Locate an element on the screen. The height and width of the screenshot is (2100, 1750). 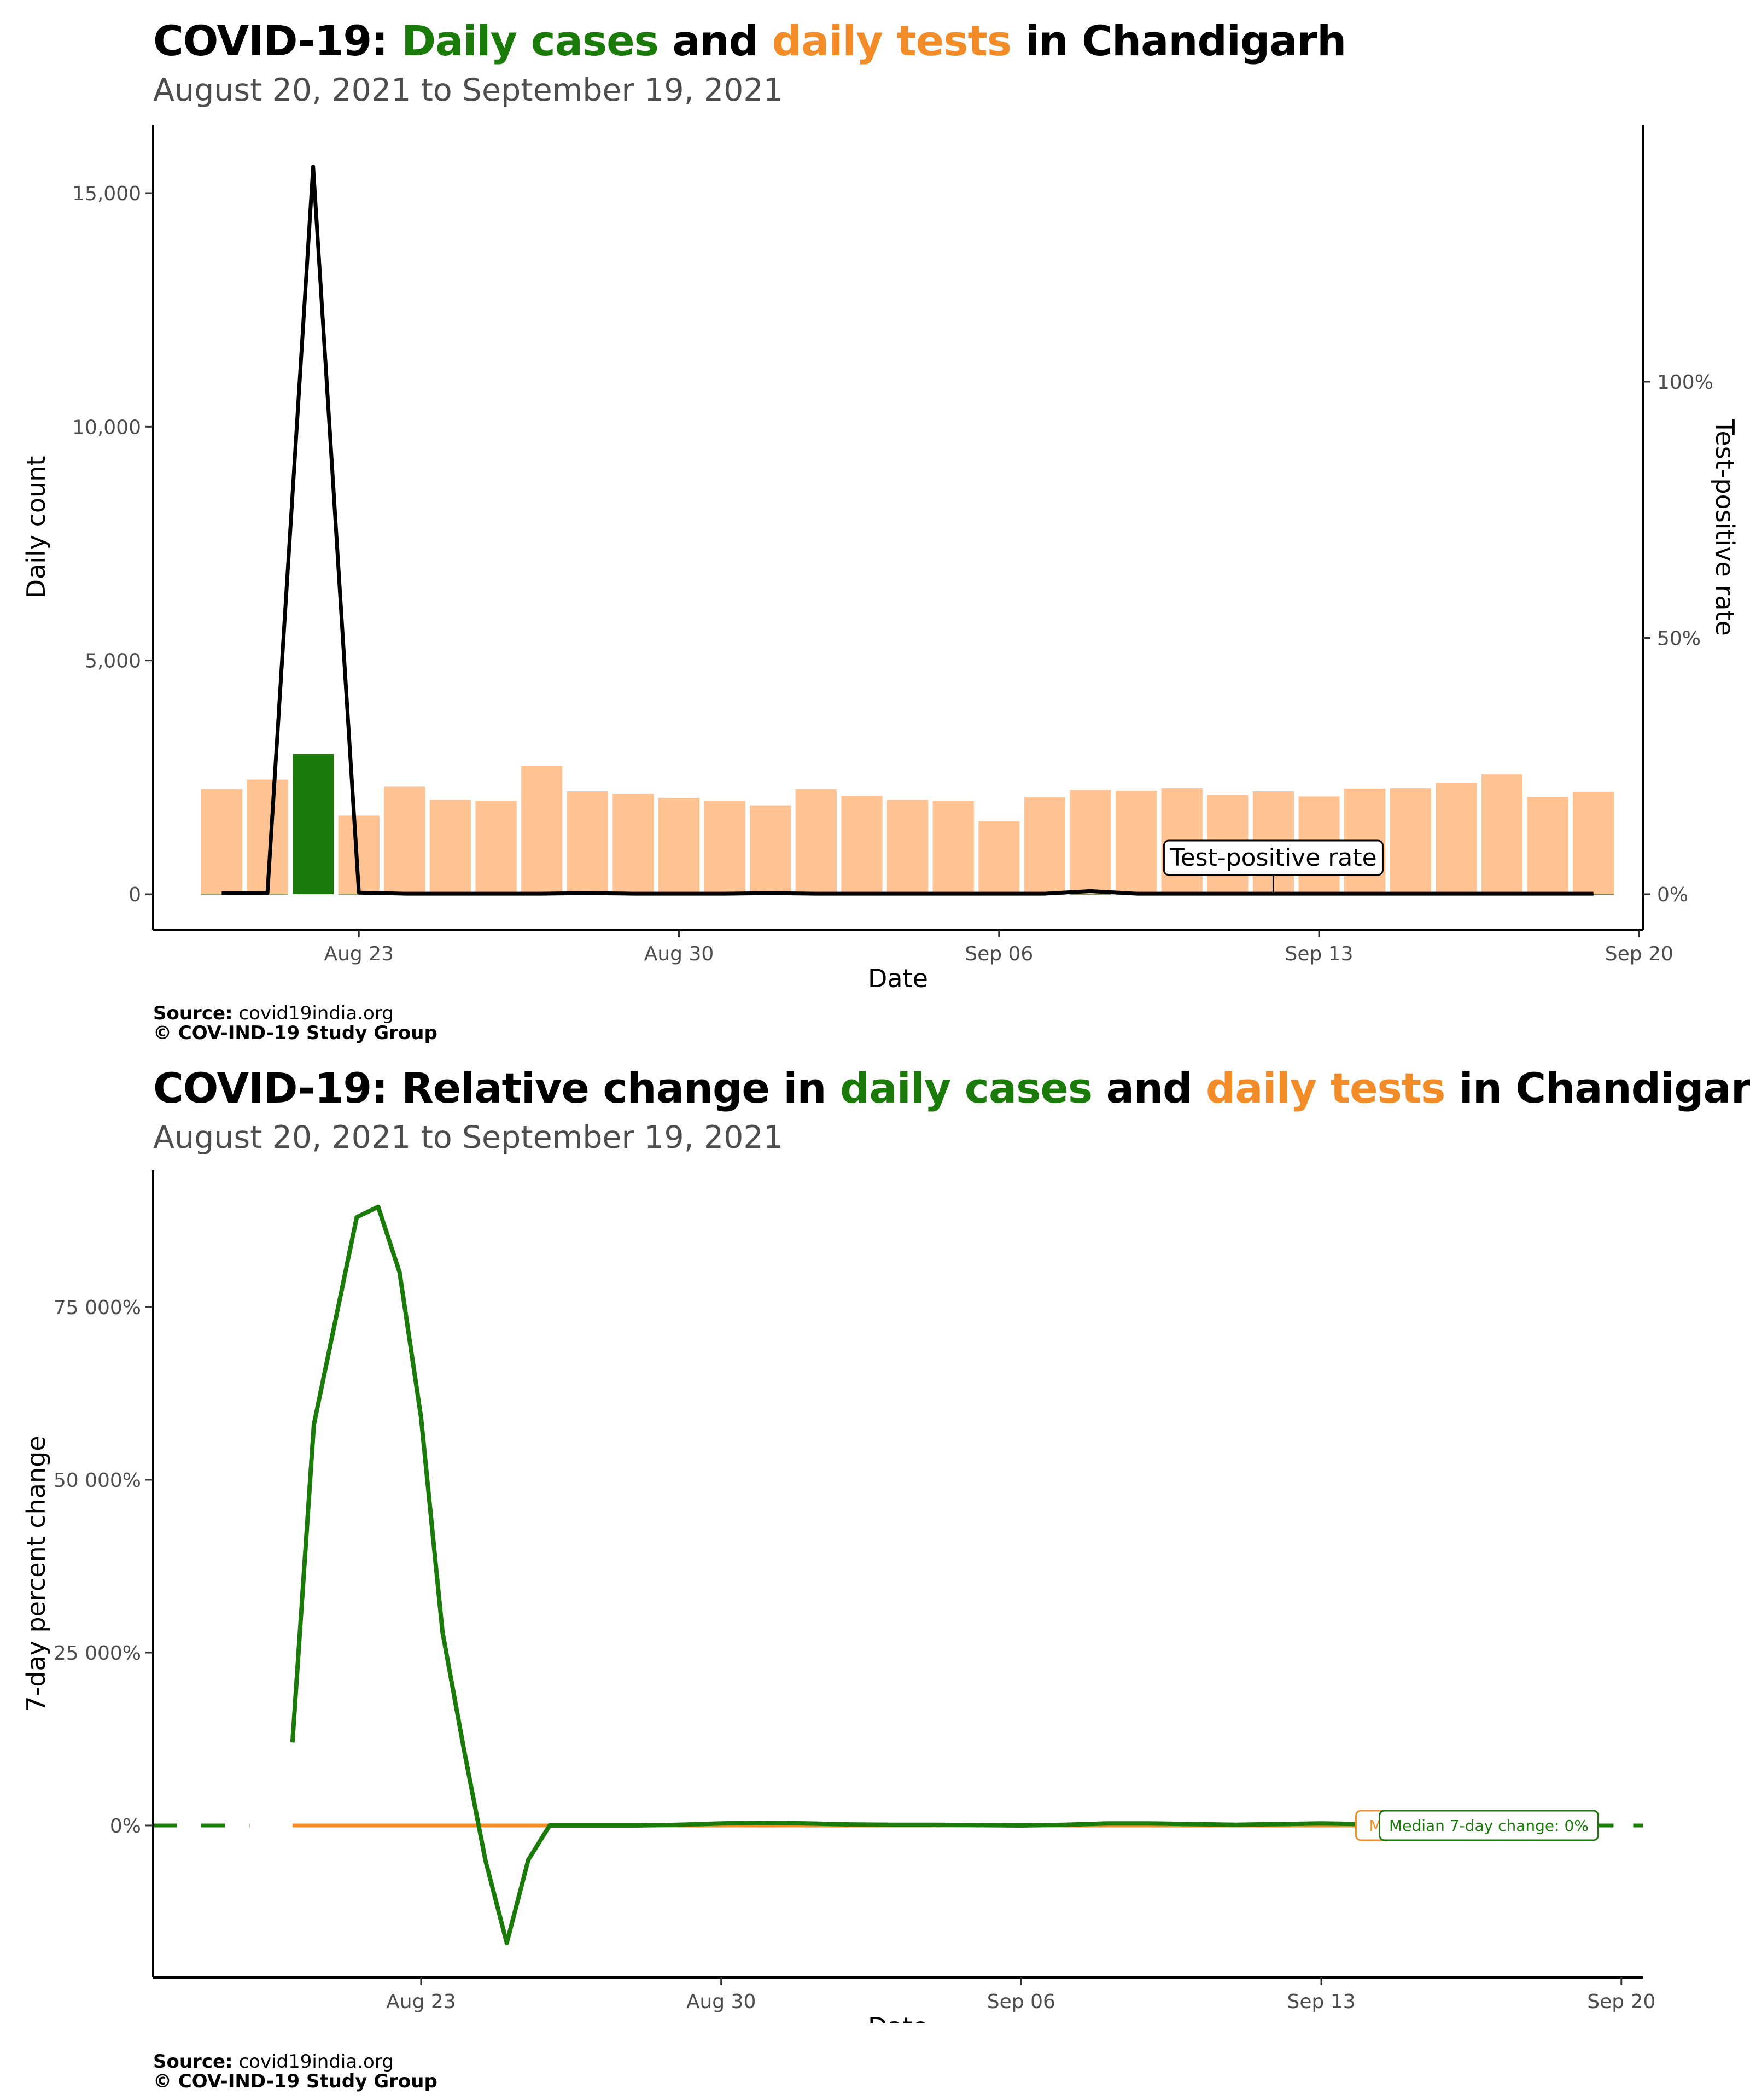
y-axis-label: Daily count is located at coordinates (36, 527).